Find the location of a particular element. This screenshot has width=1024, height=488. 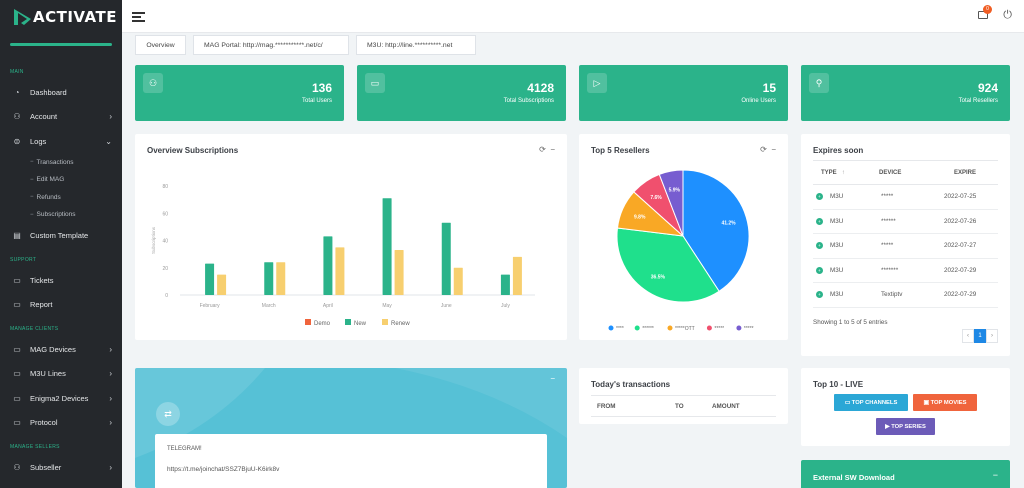

power-icon: ⏻ is located at coordinates (1007, 15).